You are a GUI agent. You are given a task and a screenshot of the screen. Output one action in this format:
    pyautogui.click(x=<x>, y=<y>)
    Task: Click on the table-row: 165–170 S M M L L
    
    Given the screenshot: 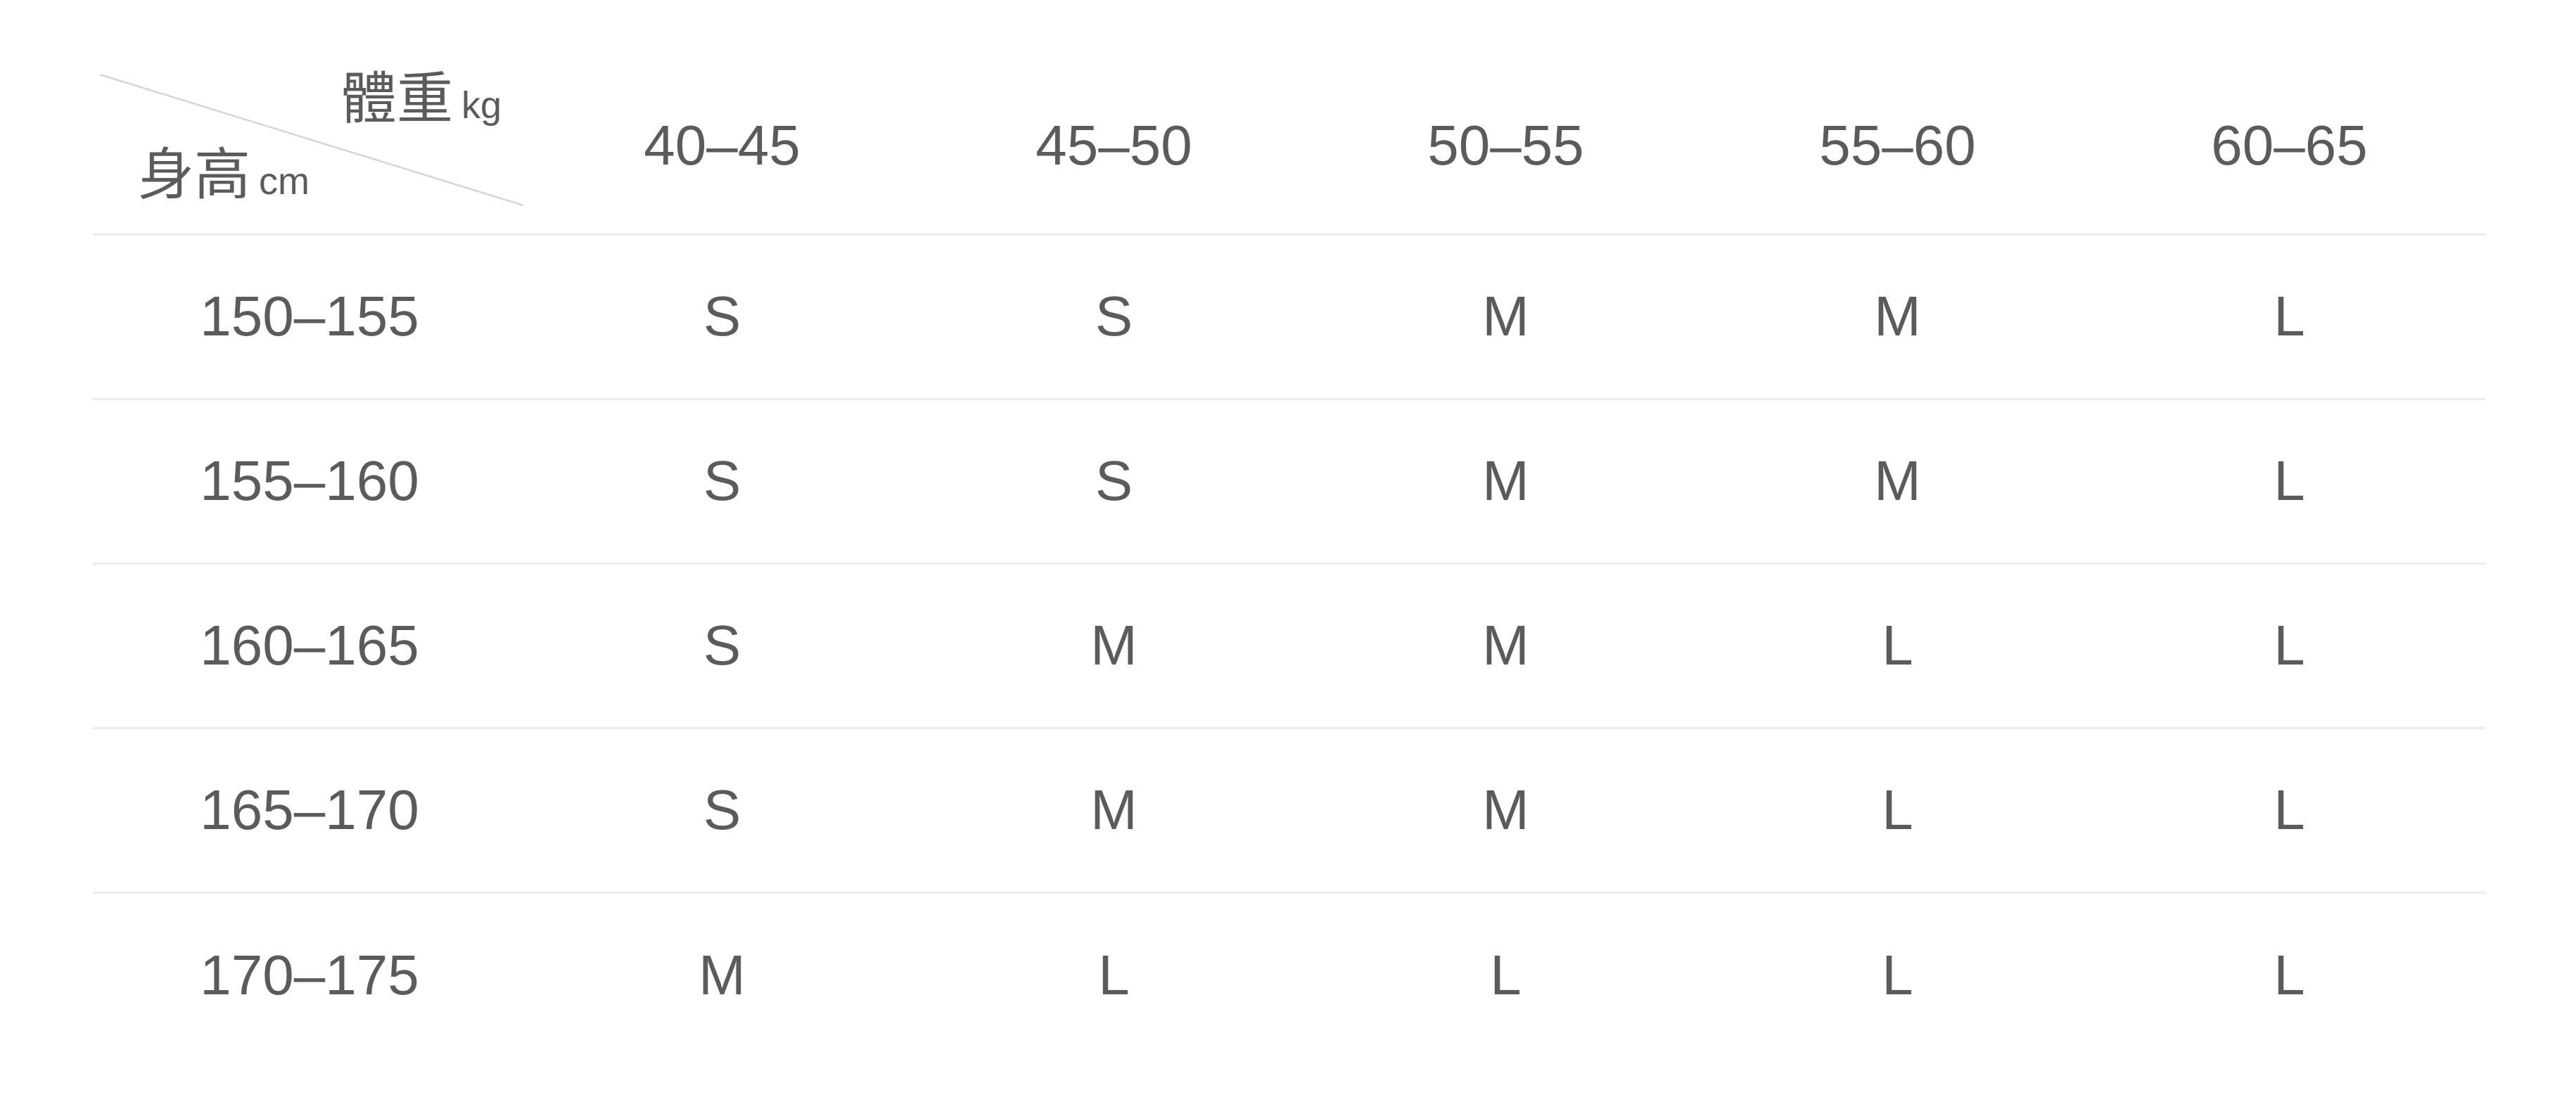 What is the action you would take?
    pyautogui.click(x=1289, y=811)
    